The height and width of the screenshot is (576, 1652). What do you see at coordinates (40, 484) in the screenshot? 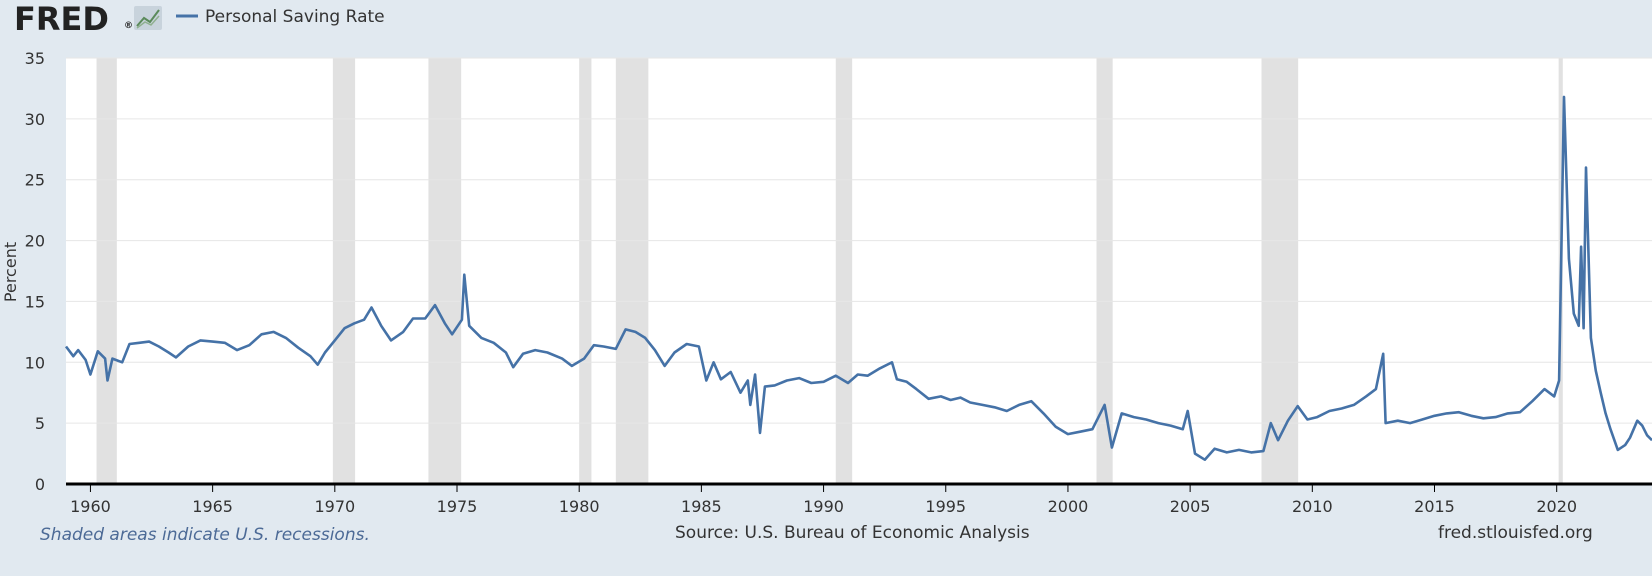
I see `y-tick-label-0: 0` at bounding box center [40, 484].